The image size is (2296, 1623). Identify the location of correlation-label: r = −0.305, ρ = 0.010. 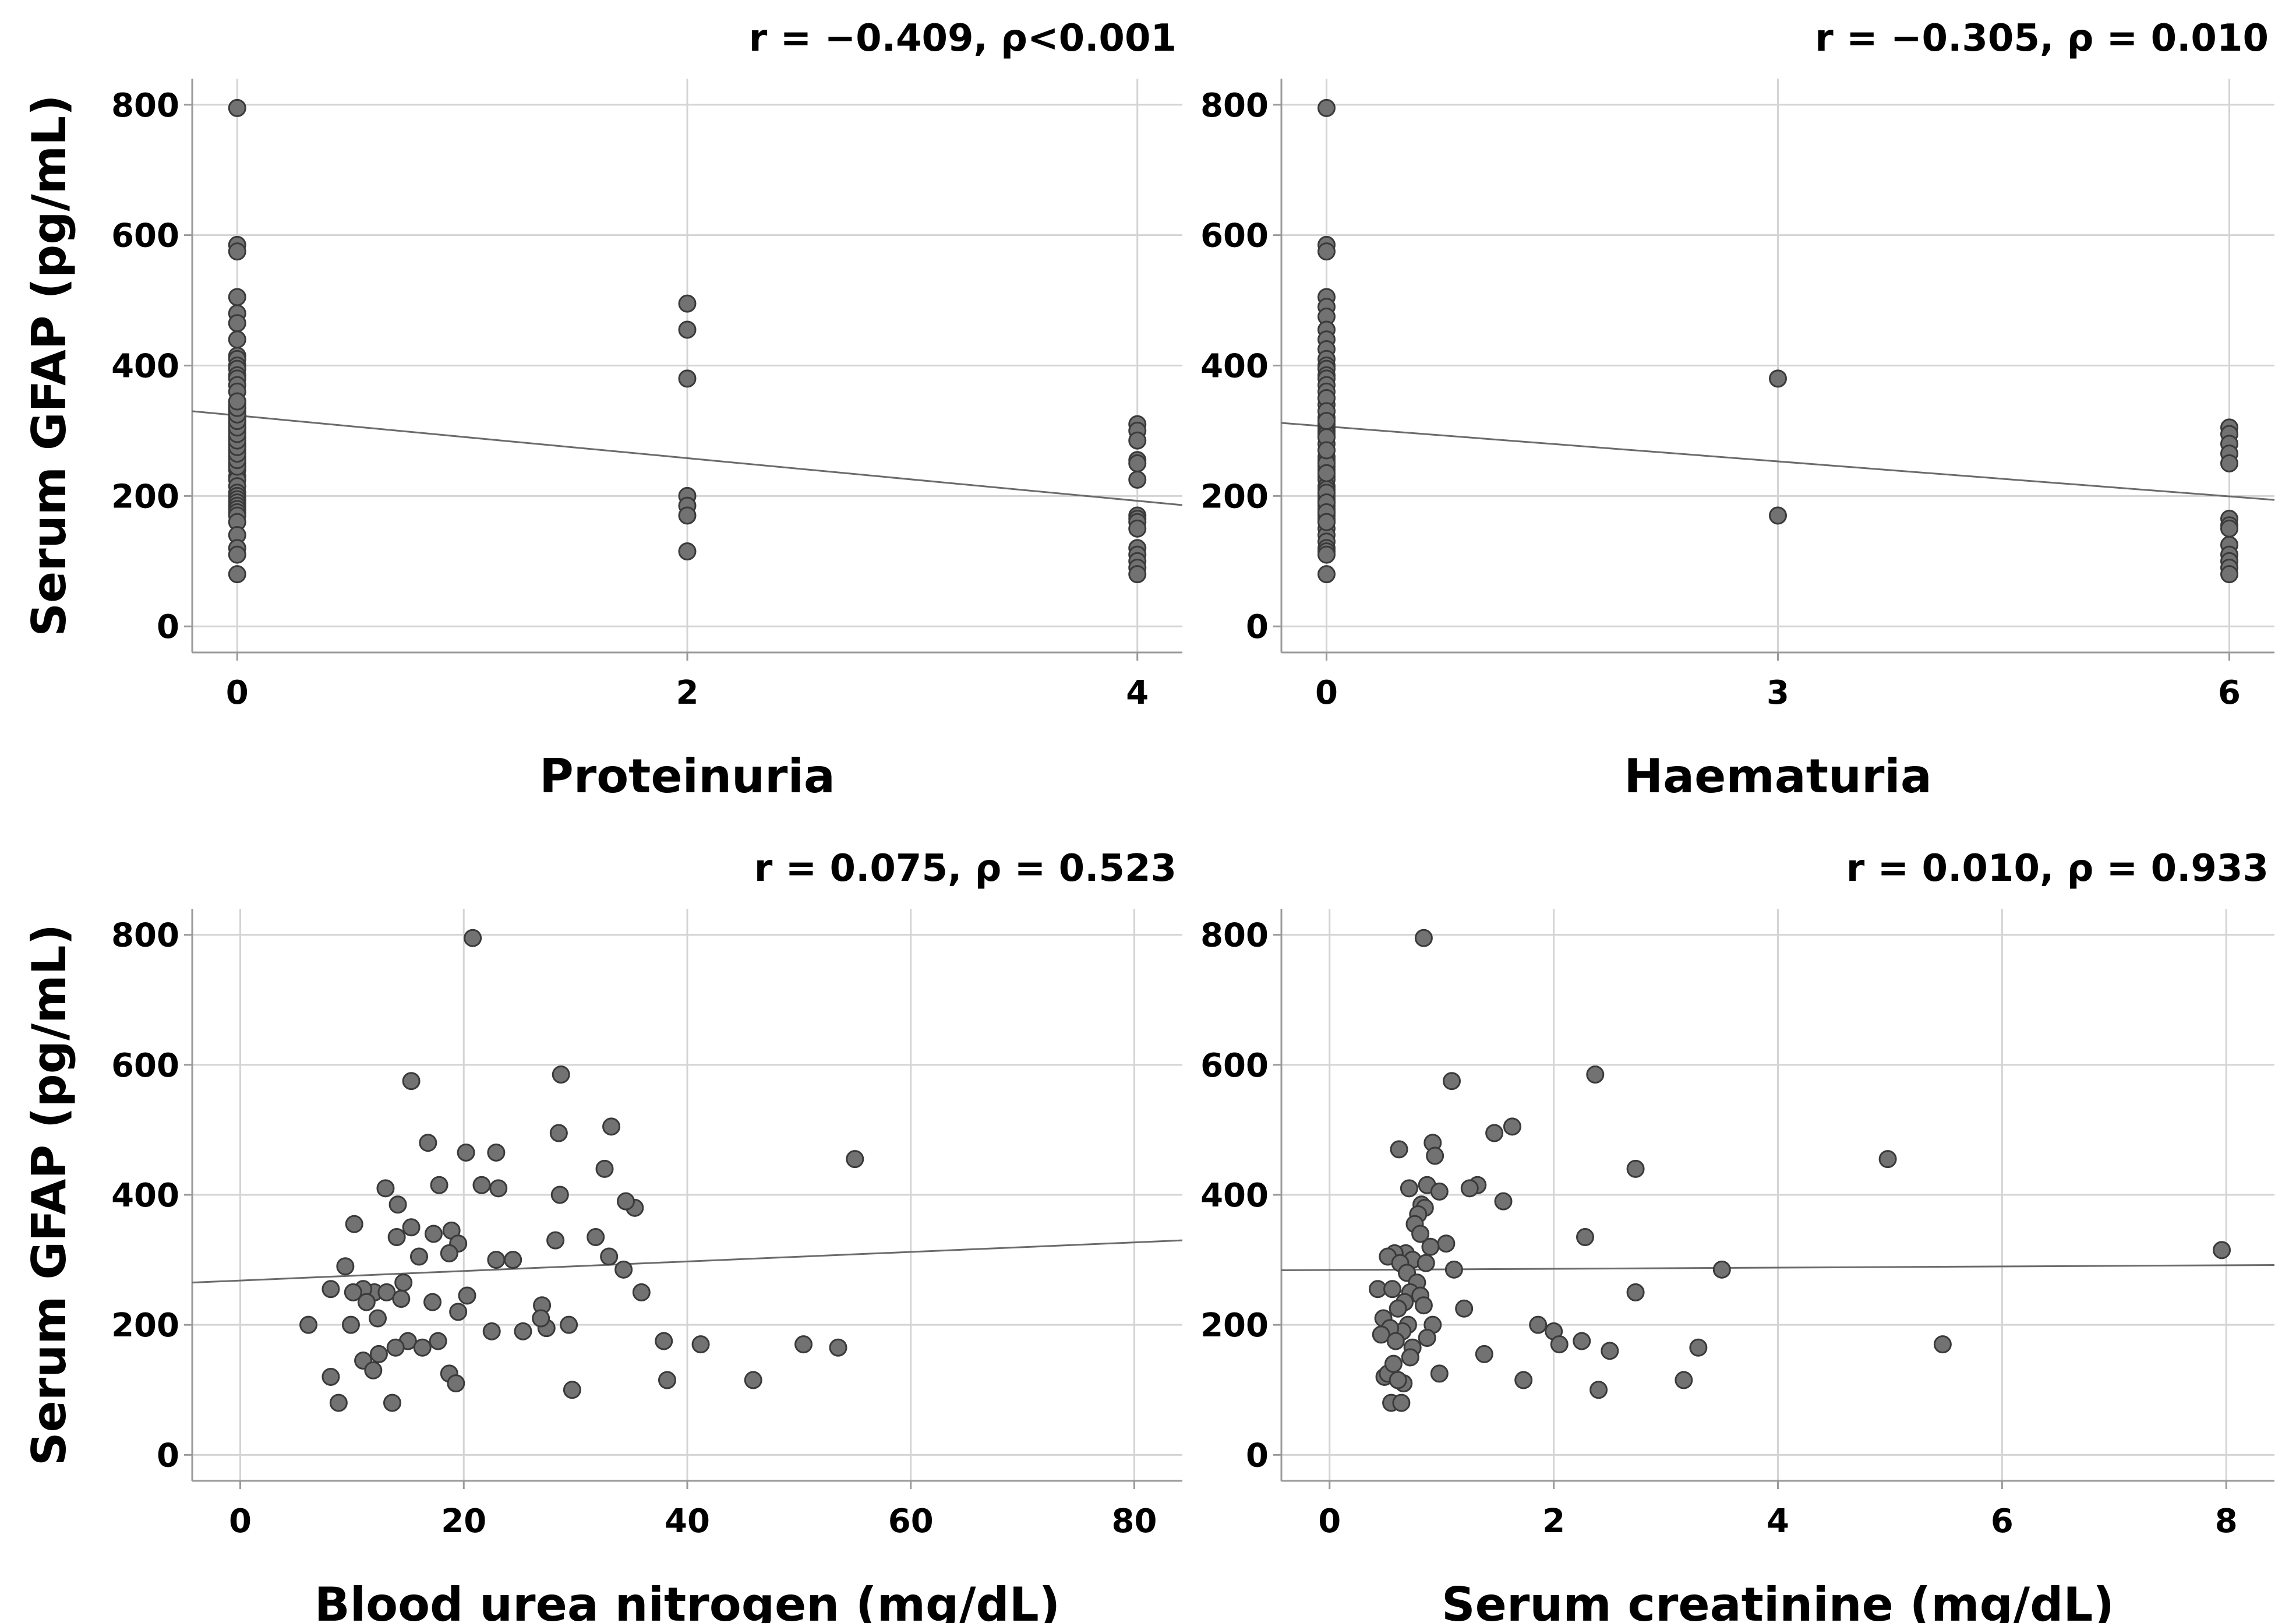
(2042, 39).